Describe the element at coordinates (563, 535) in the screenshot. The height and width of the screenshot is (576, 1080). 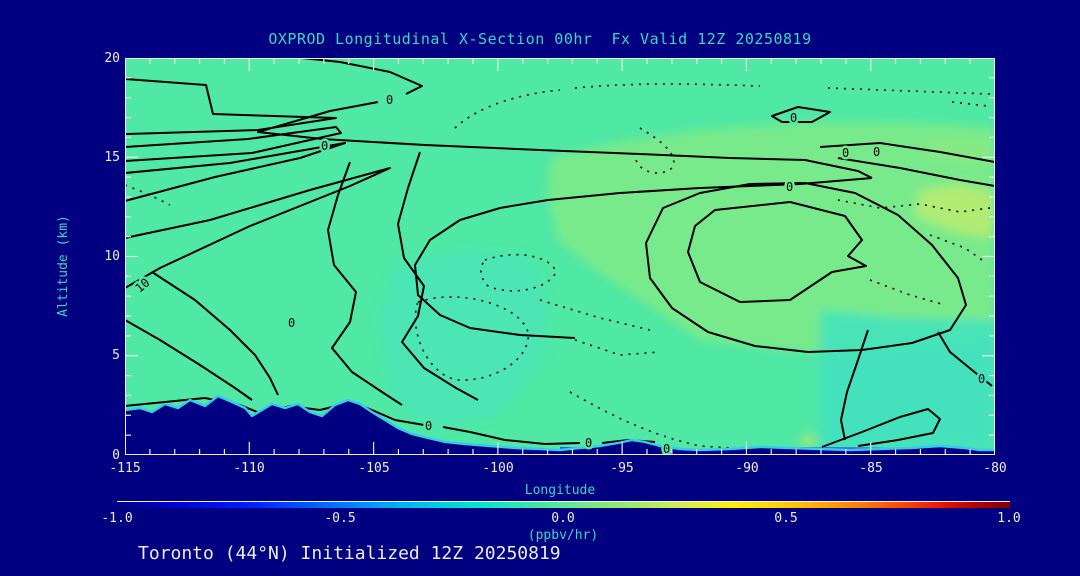
I see `colorbar-units: (ppbv/hr)` at that location.